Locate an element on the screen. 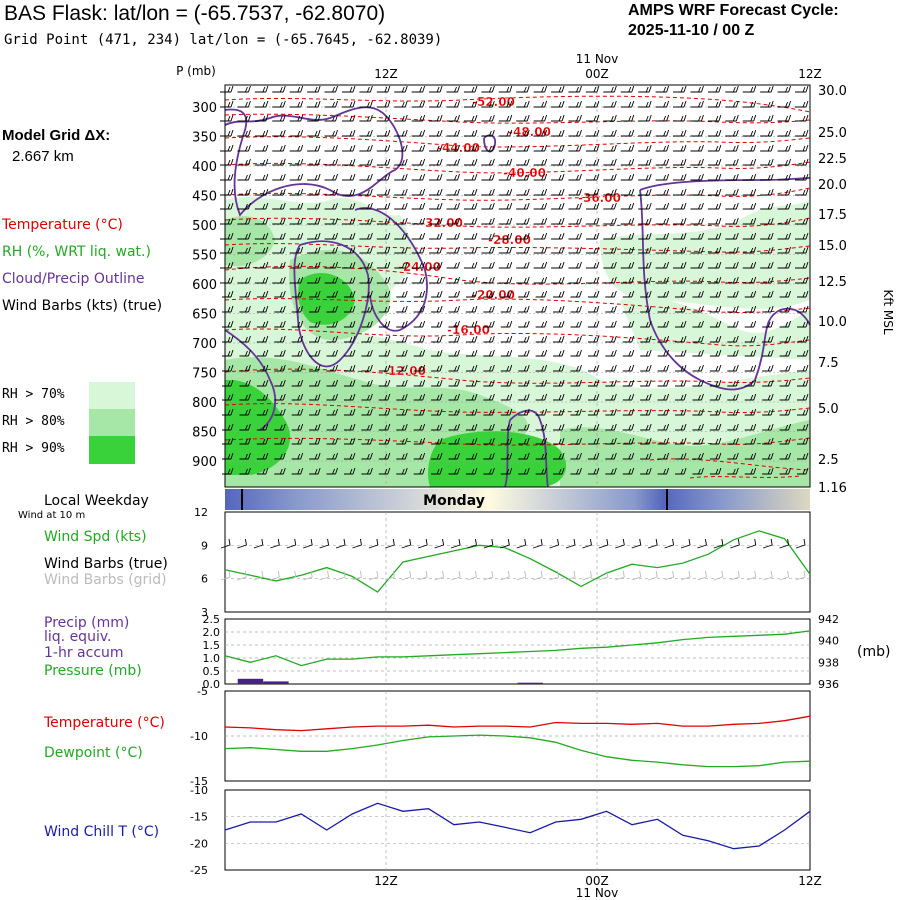 The height and width of the screenshot is (900, 900). pressure-tick-label: 400 is located at coordinates (204, 167).